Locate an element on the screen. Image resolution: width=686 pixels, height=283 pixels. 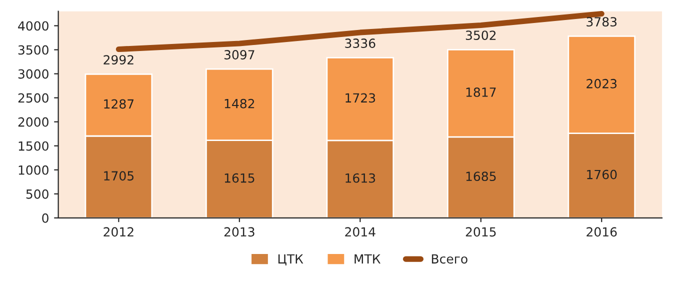
y-tick-label: 3500 is located at coordinates (33, 50).